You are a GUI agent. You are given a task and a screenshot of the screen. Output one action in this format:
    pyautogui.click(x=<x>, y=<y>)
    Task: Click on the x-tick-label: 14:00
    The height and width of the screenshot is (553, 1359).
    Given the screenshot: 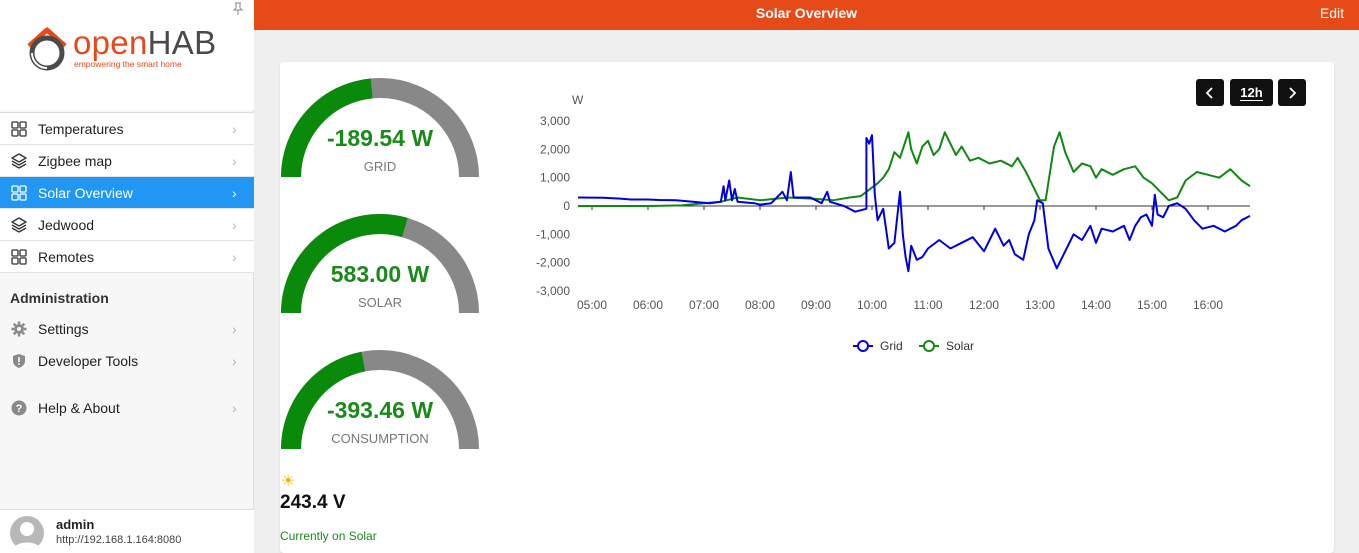 What is the action you would take?
    pyautogui.click(x=1096, y=305)
    